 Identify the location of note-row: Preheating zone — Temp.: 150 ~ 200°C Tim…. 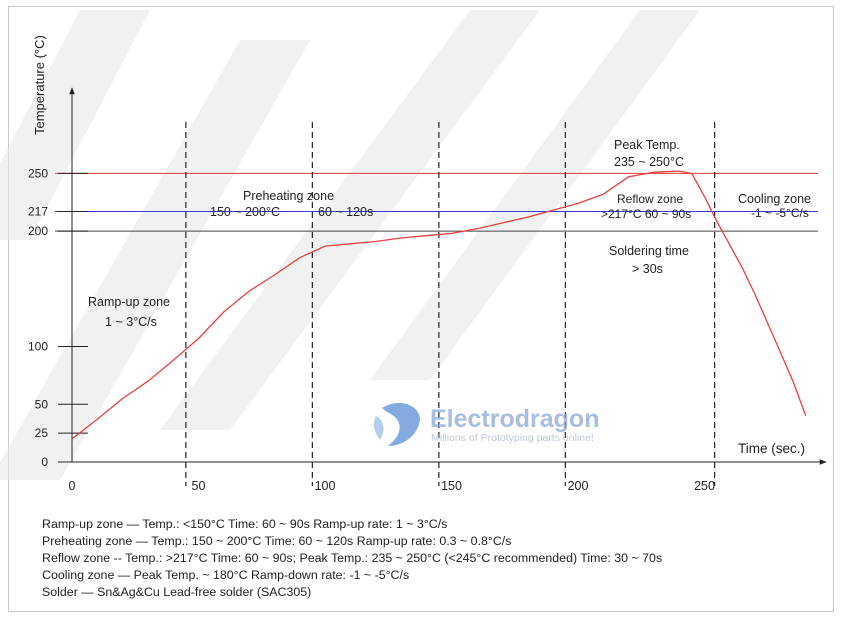
(352, 541).